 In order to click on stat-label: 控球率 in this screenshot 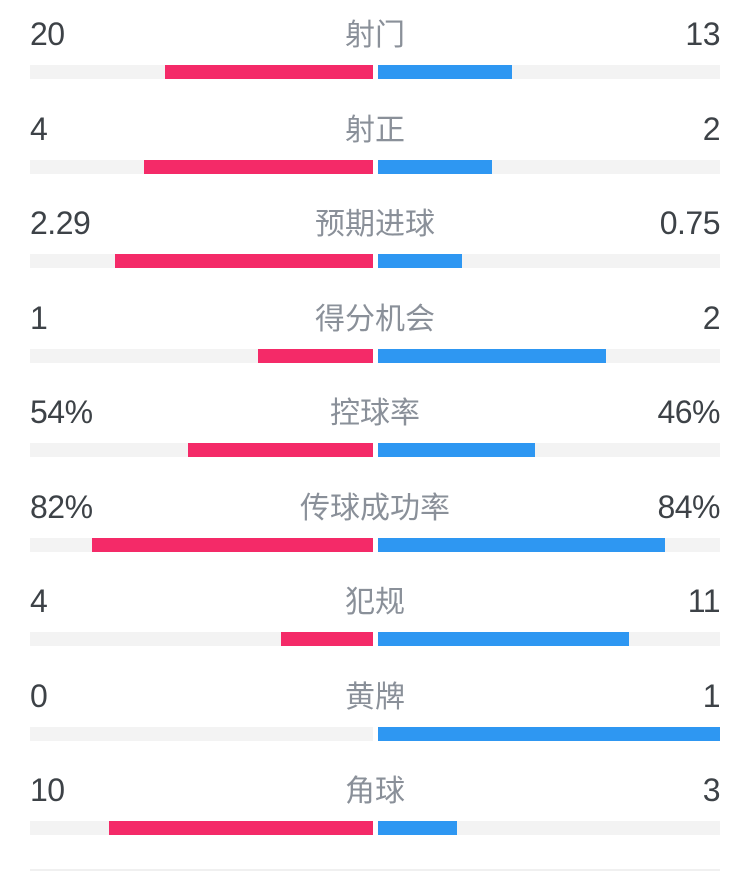, I will do `click(375, 413)`.